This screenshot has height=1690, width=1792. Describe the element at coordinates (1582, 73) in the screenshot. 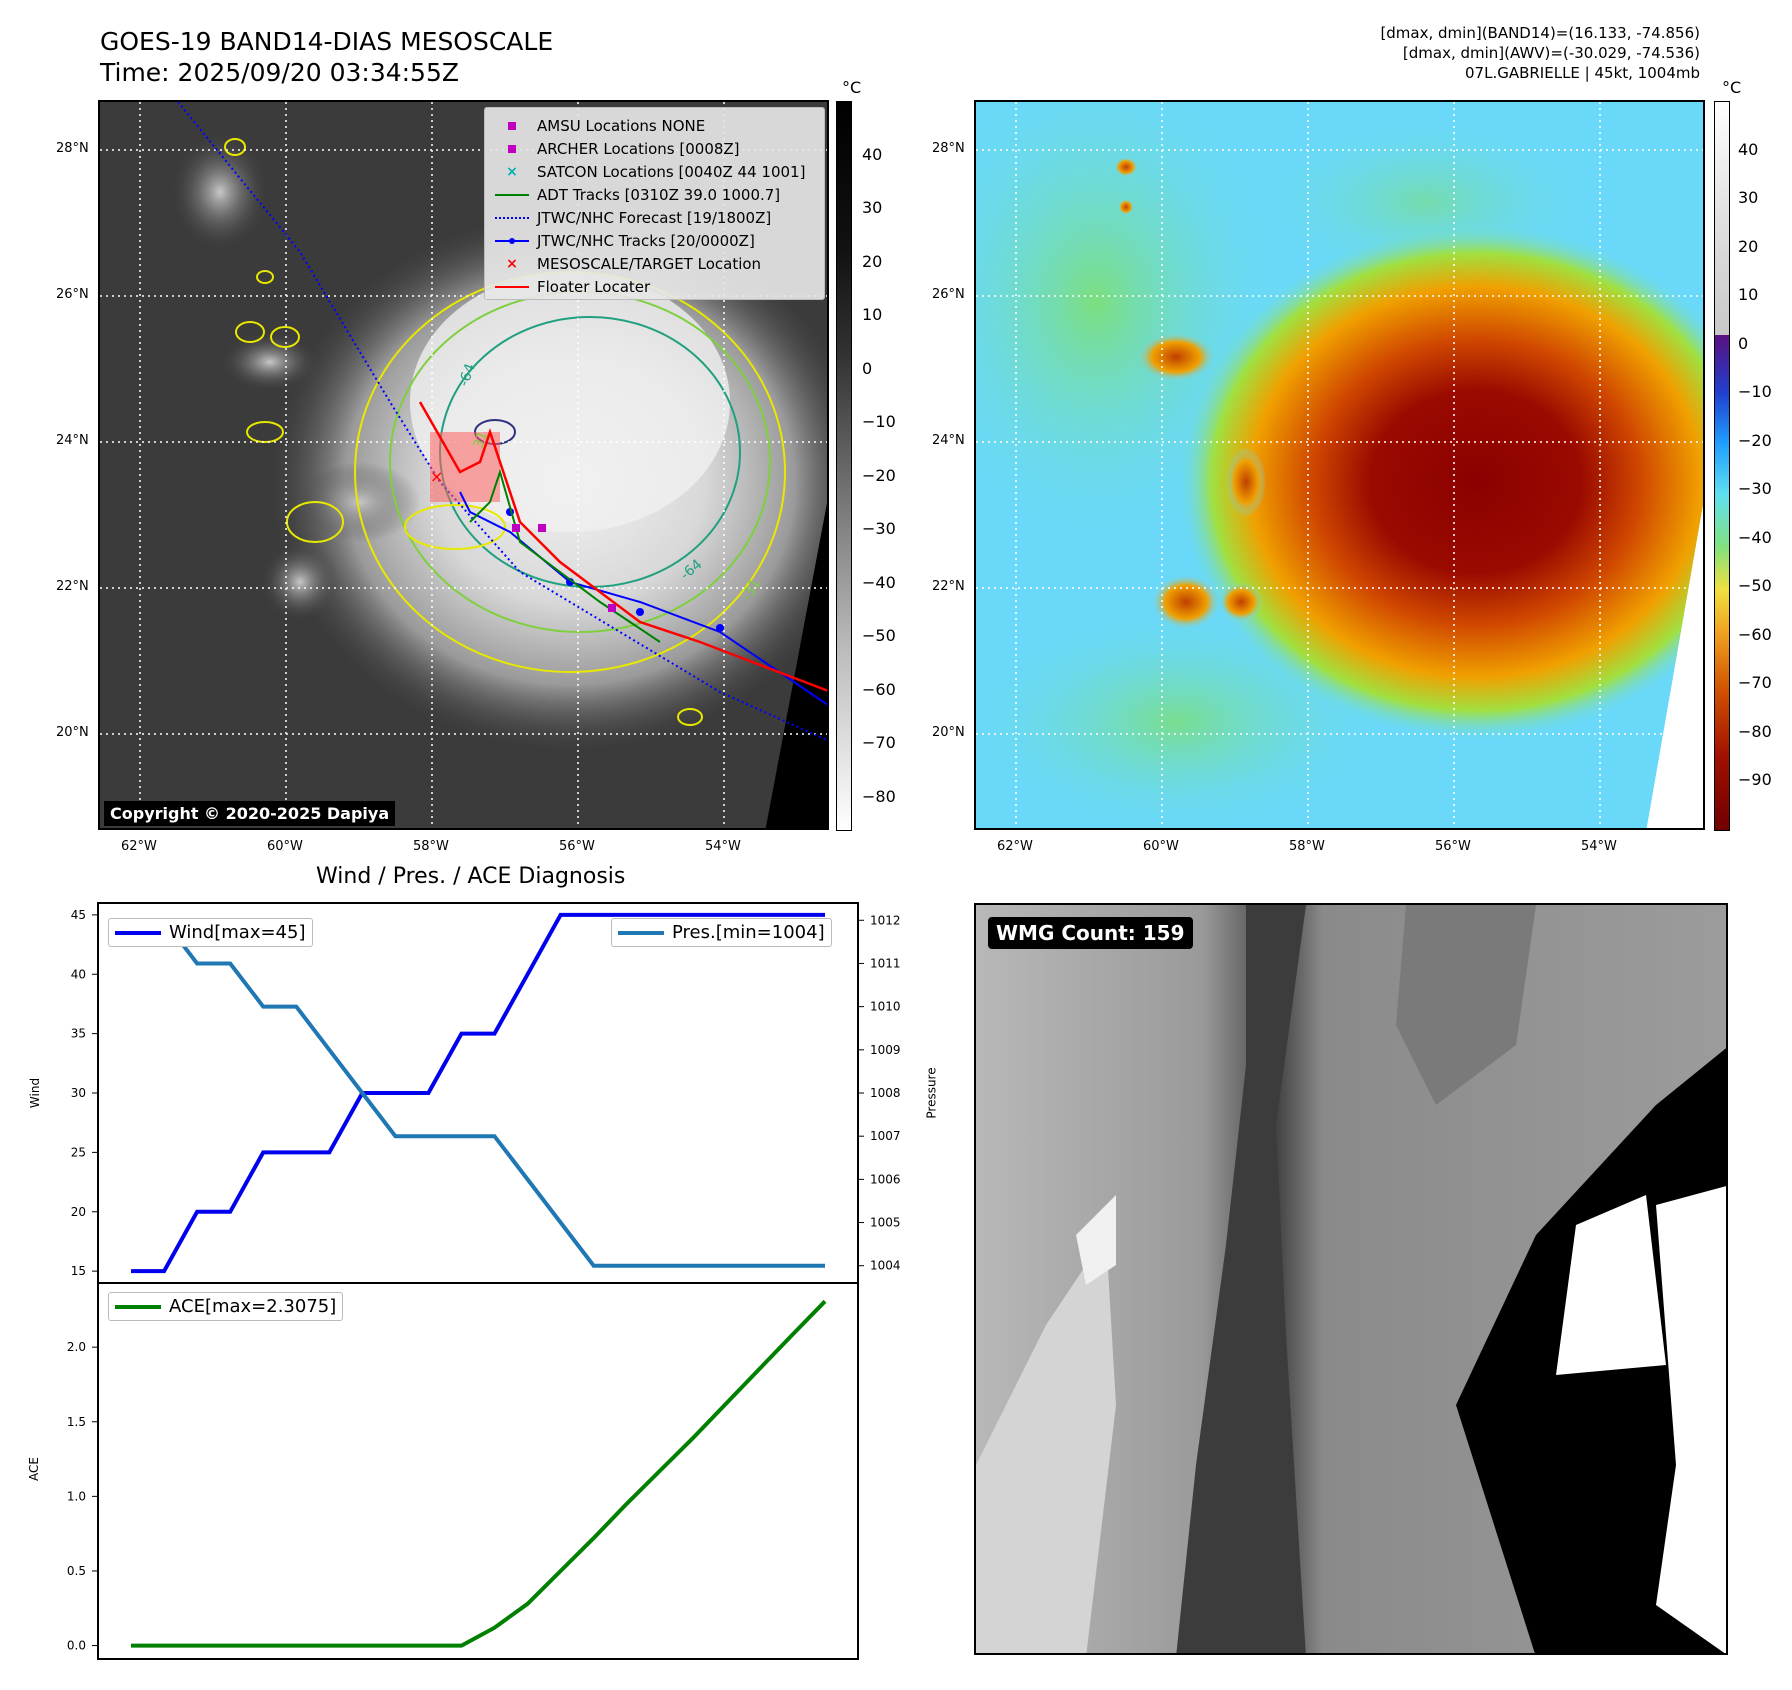

I see `info-line3: 07L.GABRIELLE | 45kt, 1004mb` at that location.